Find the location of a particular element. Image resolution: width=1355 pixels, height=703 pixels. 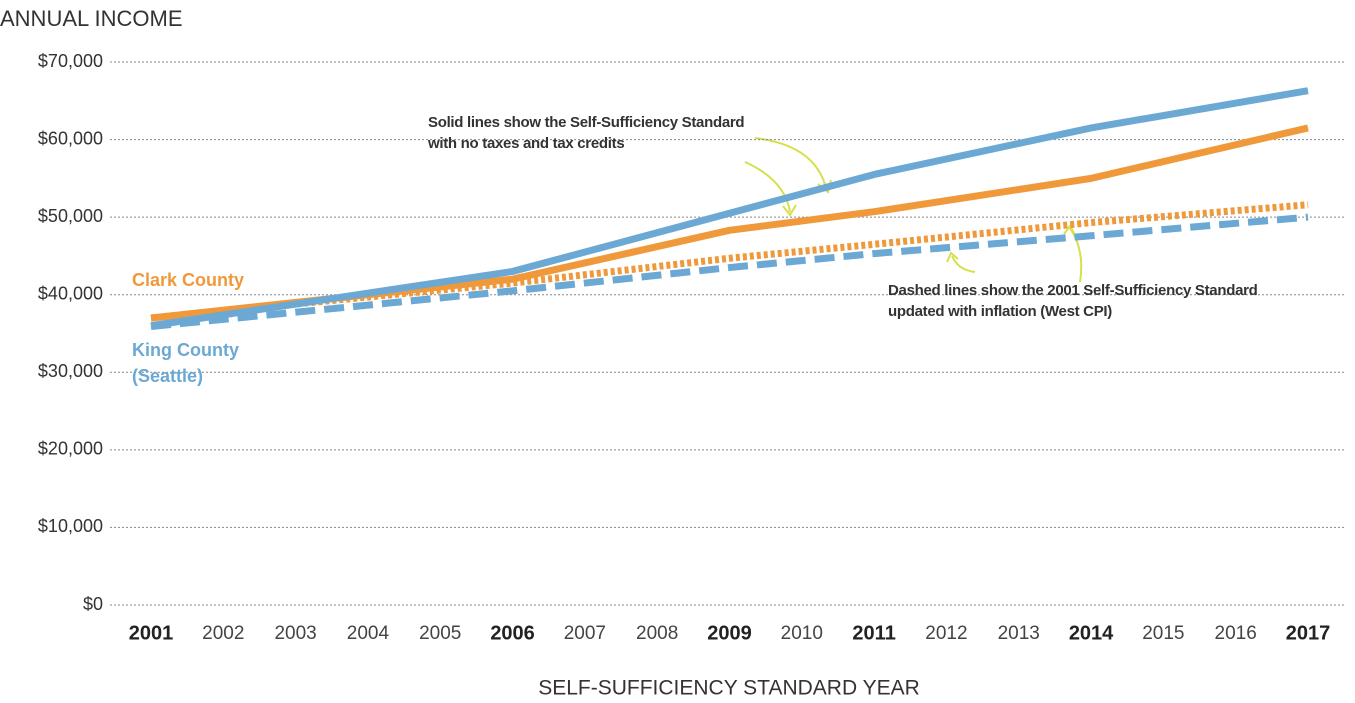

y-tick-label: $20,000 is located at coordinates (70, 449).